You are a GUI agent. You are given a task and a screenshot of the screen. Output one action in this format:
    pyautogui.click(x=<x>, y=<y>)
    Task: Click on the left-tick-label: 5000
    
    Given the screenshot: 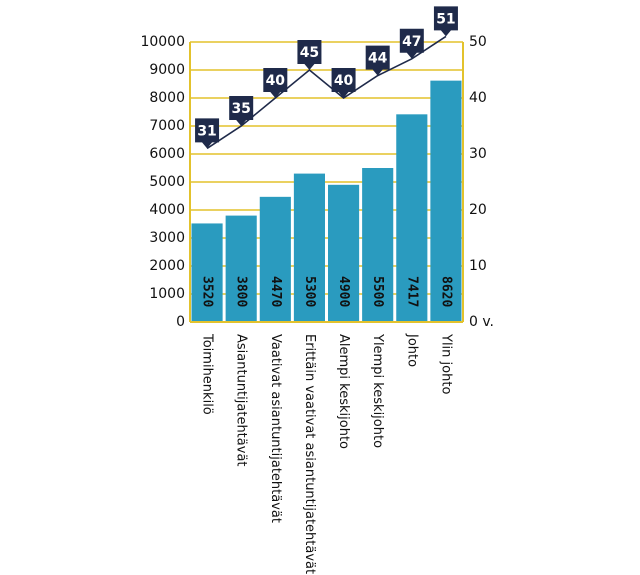 What is the action you would take?
    pyautogui.click(x=167, y=182)
    